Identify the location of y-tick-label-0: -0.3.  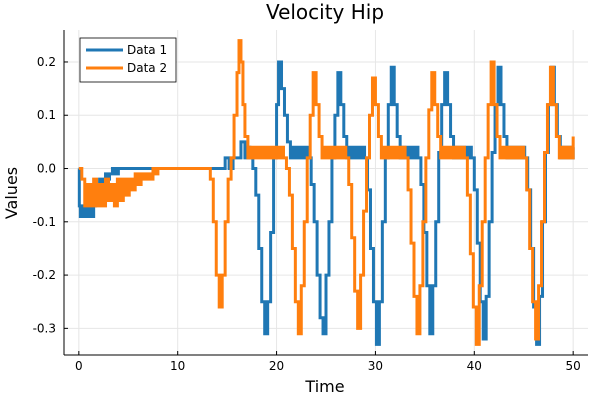
(44, 328).